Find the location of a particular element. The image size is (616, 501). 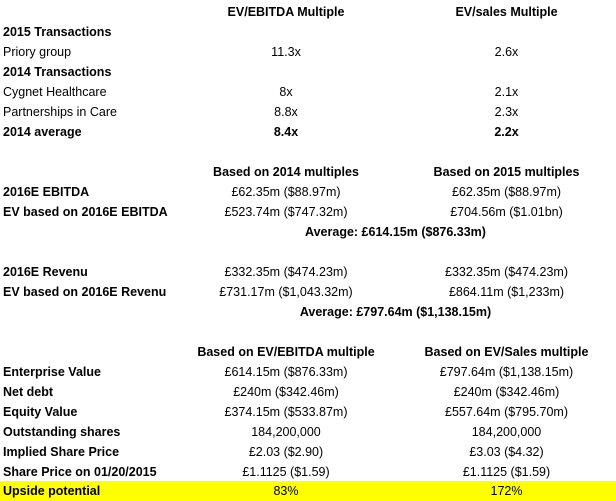

avg-2014-sales: 2.2x is located at coordinates (506, 132).